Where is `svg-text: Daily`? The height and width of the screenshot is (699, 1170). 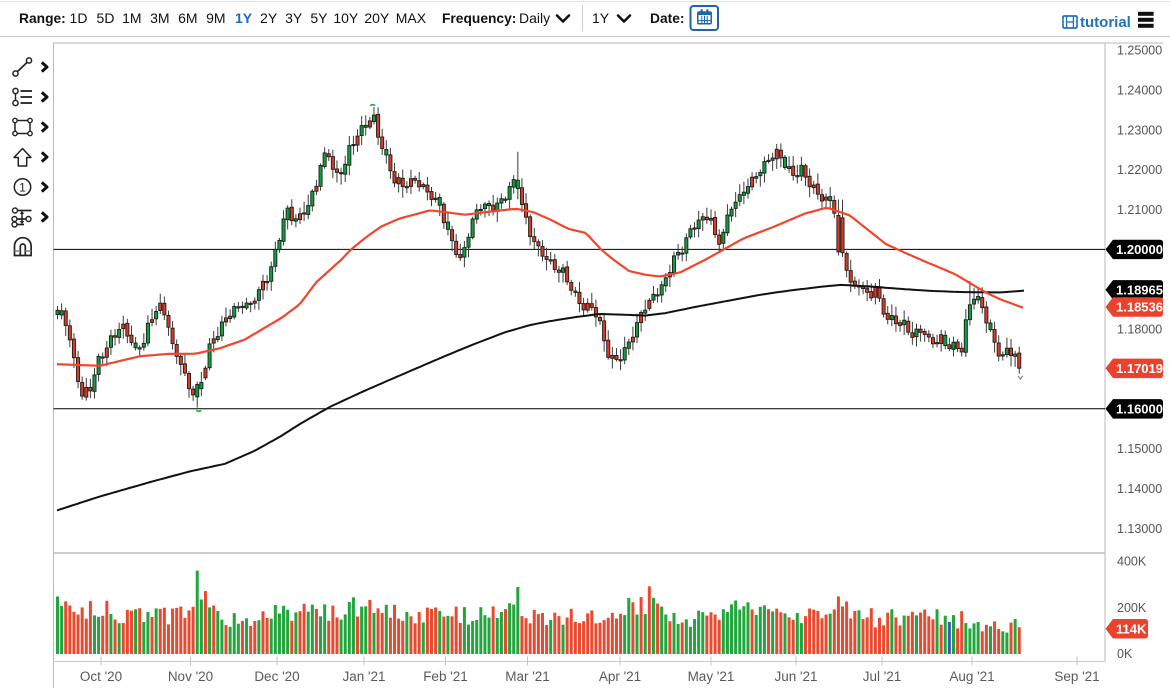 svg-text: Daily is located at coordinates (534, 18).